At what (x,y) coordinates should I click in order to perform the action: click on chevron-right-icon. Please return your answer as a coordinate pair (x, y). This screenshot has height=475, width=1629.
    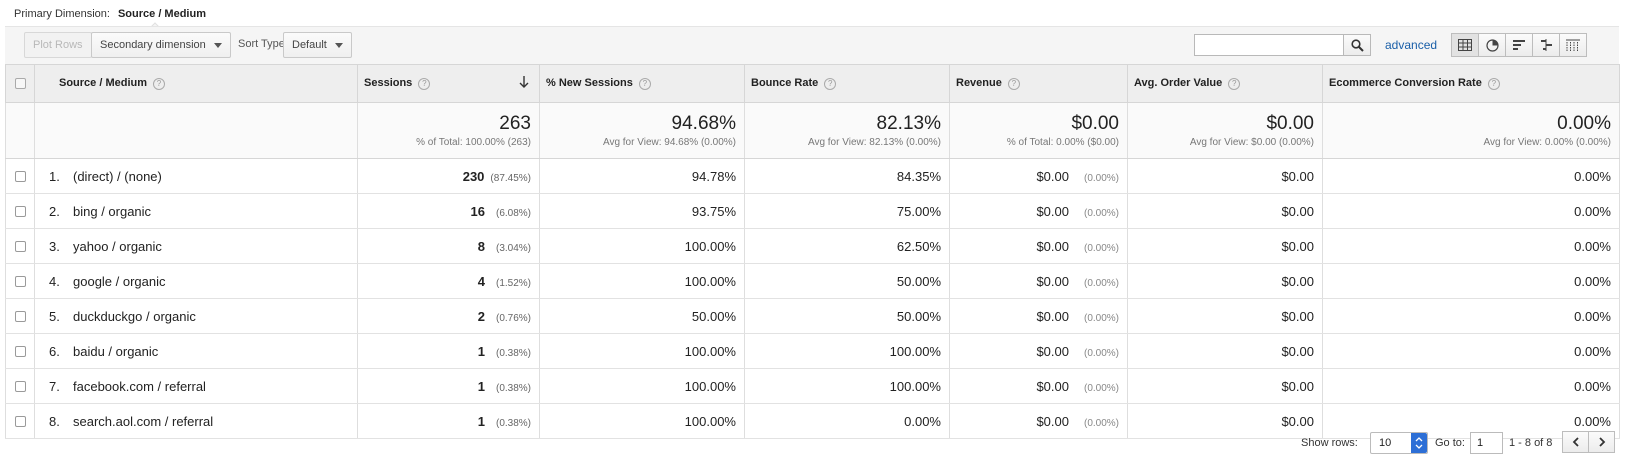
    Looking at the image, I should click on (1601, 442).